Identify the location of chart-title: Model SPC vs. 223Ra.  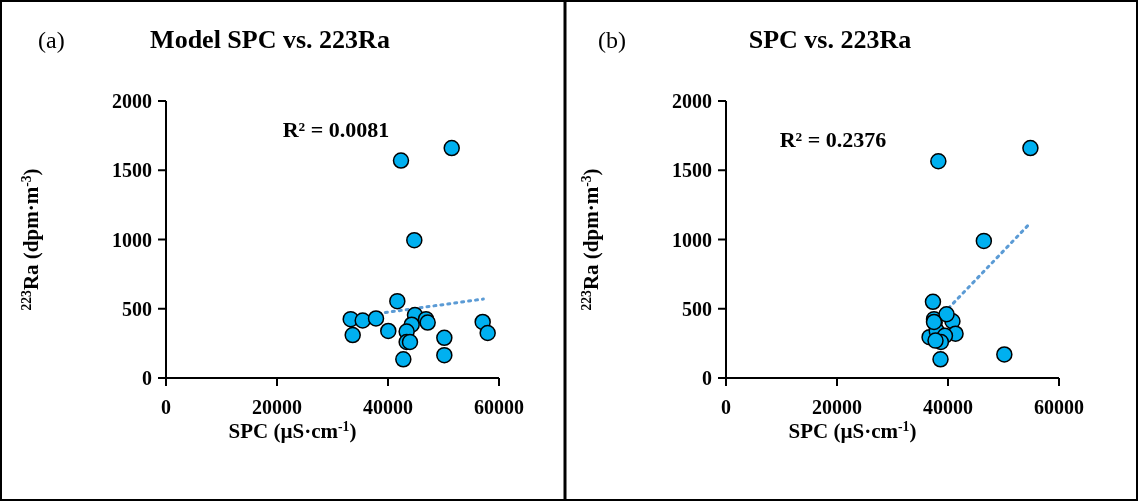
(270, 39).